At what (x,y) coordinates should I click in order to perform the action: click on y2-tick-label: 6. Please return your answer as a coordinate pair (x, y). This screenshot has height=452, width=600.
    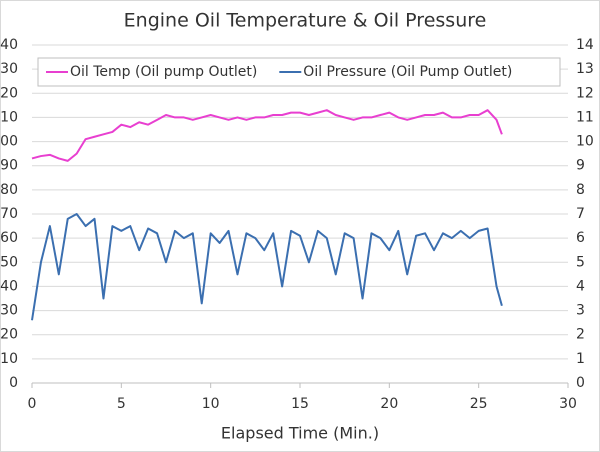
    Looking at the image, I should click on (580, 238).